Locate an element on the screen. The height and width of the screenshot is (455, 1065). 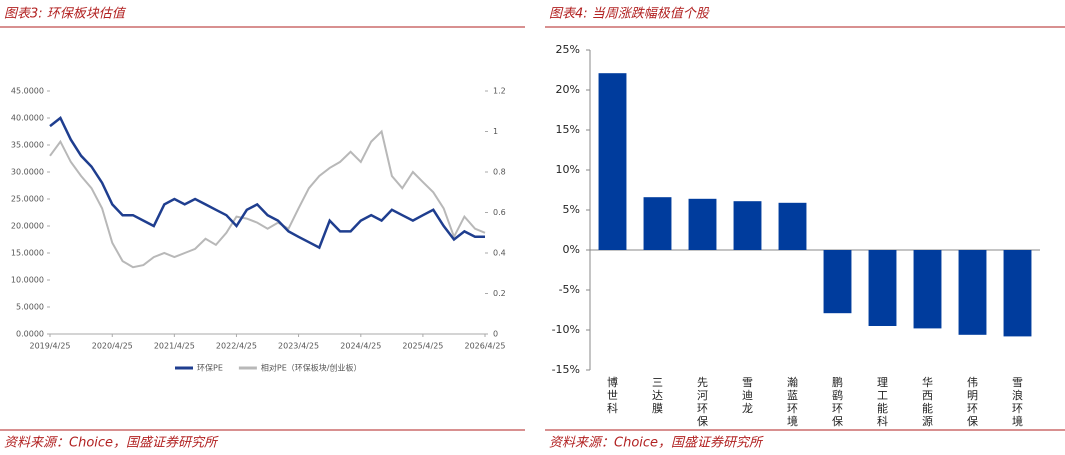
x-tick-label: 博世科 is located at coordinates (612, 395).